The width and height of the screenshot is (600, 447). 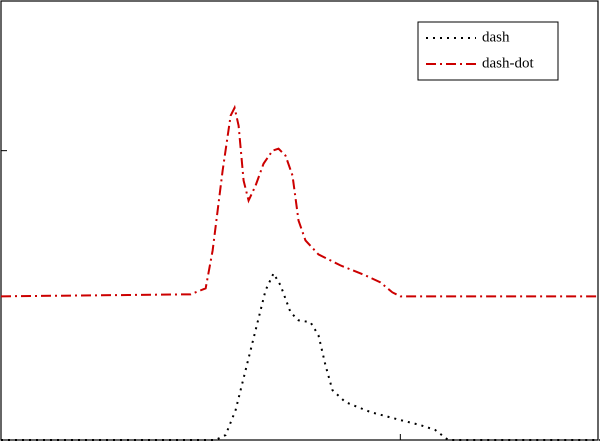 What do you see at coordinates (488, 51) in the screenshot?
I see `legend-box` at bounding box center [488, 51].